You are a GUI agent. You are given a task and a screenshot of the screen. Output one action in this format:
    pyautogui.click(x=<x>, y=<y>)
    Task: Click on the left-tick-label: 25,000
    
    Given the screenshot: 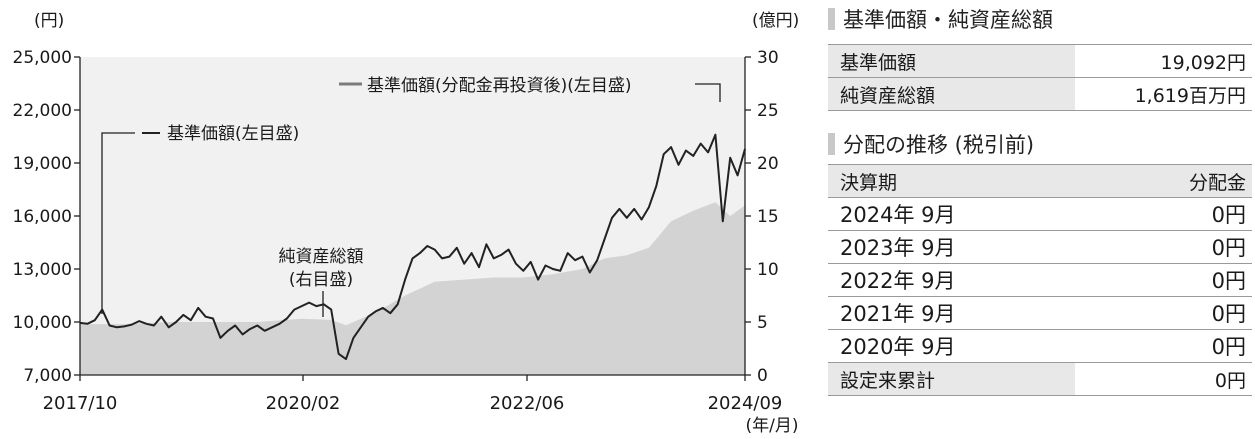 What is the action you would take?
    pyautogui.click(x=42, y=58)
    